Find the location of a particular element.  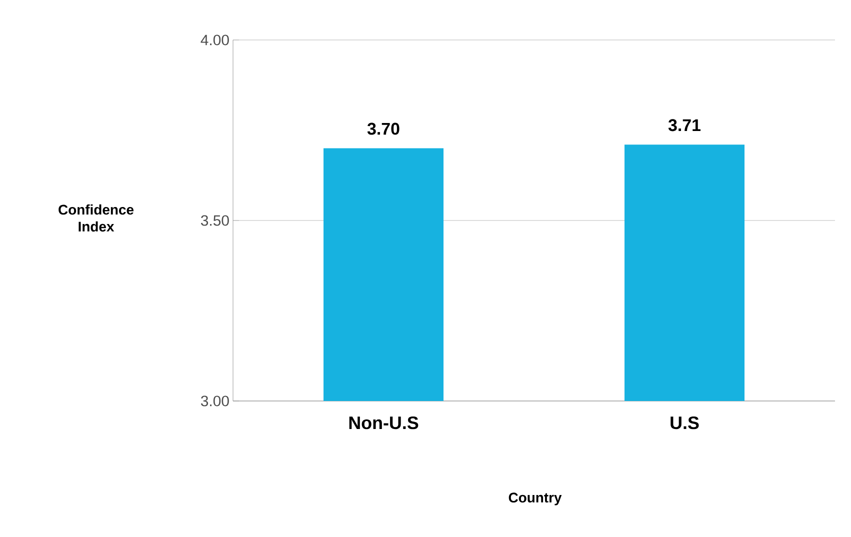

y-tick-label: 3.50 is located at coordinates (214, 220).